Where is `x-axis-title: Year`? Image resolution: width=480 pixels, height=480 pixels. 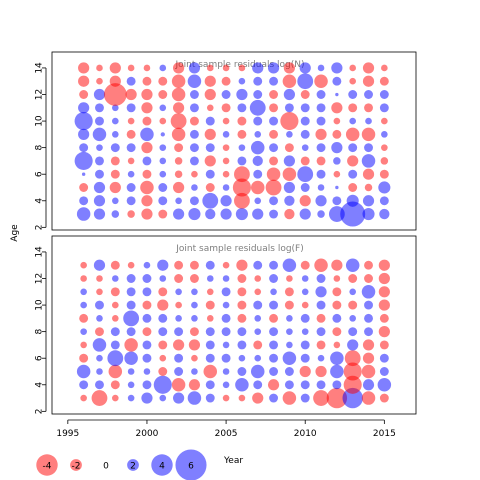 x-axis-title: Year is located at coordinates (233, 461).